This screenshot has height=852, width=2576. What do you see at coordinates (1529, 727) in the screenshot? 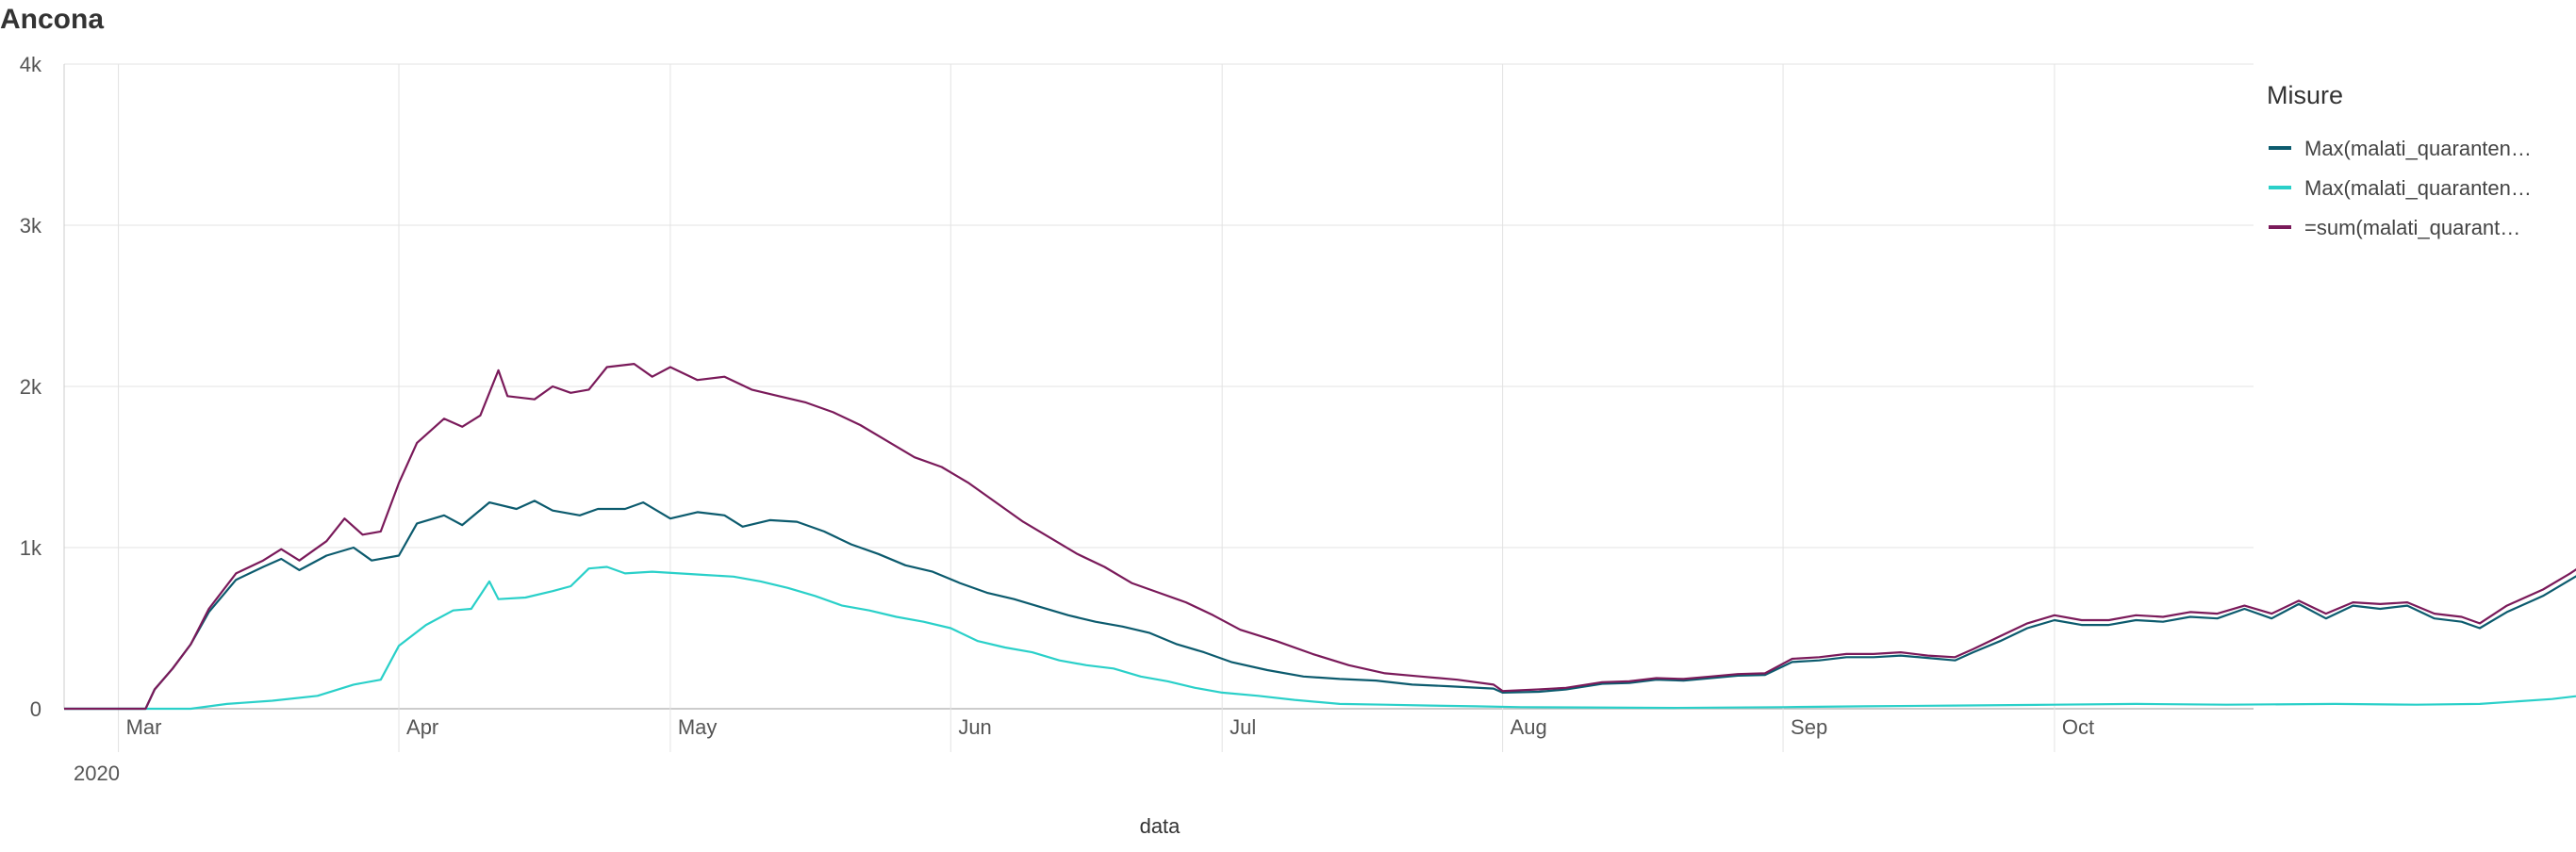
I see `x-tick-label: Aug` at bounding box center [1529, 727].